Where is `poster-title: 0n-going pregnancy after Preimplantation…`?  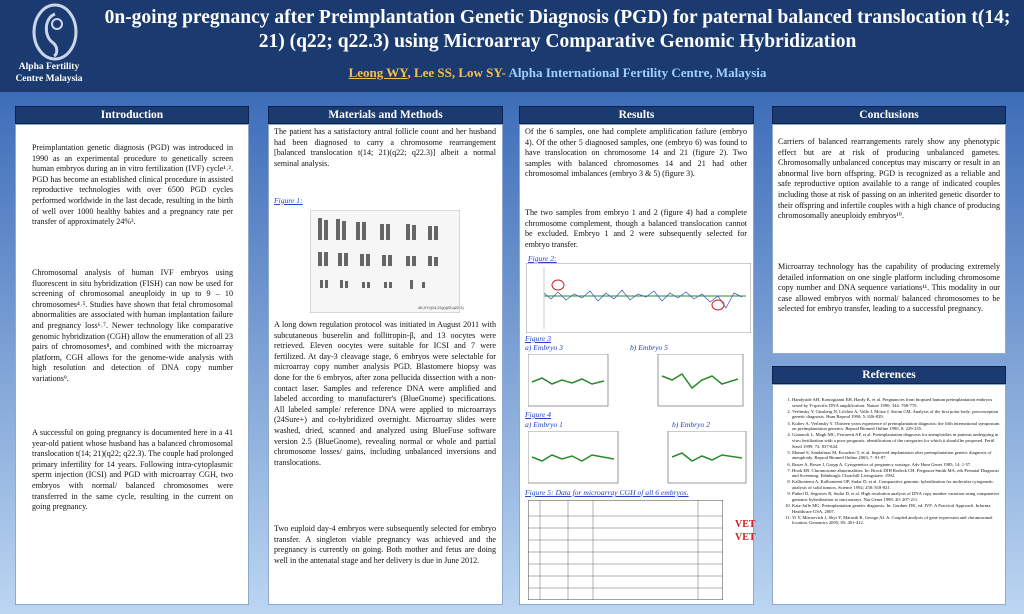
poster-title: 0n-going pregnancy after Preimplantation… is located at coordinates (557, 29).